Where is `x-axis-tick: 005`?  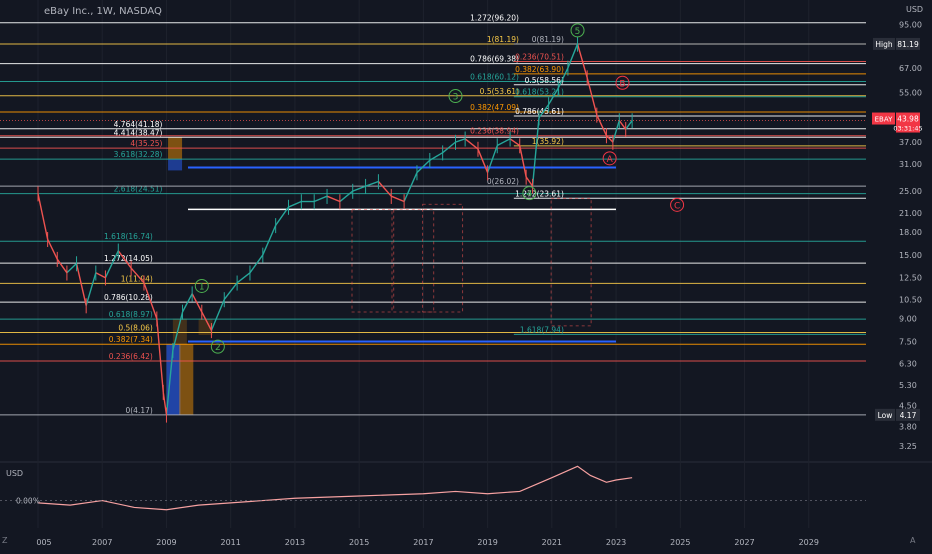
x-axis-tick: 005 is located at coordinates (43, 542).